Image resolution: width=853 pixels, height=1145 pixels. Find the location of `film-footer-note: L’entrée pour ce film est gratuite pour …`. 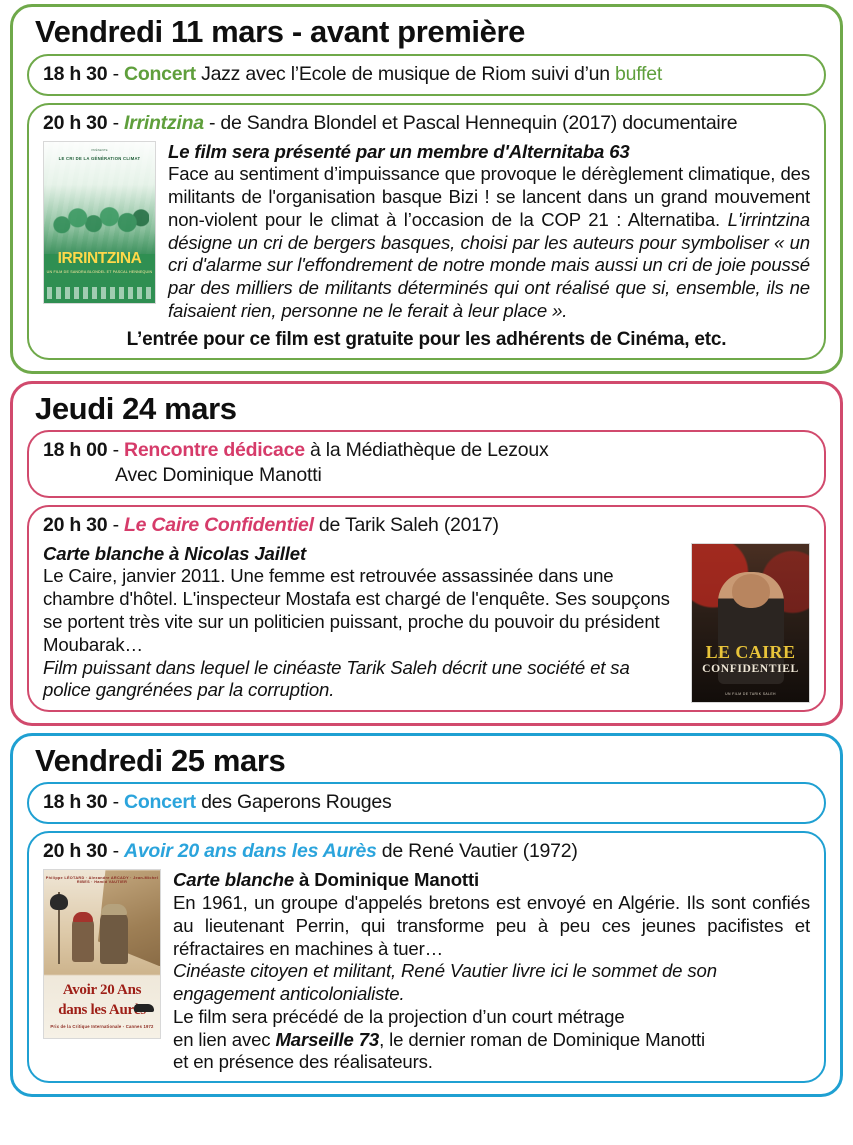

film-footer-note: L’entrée pour ce film est gratuite pour … is located at coordinates (426, 339).